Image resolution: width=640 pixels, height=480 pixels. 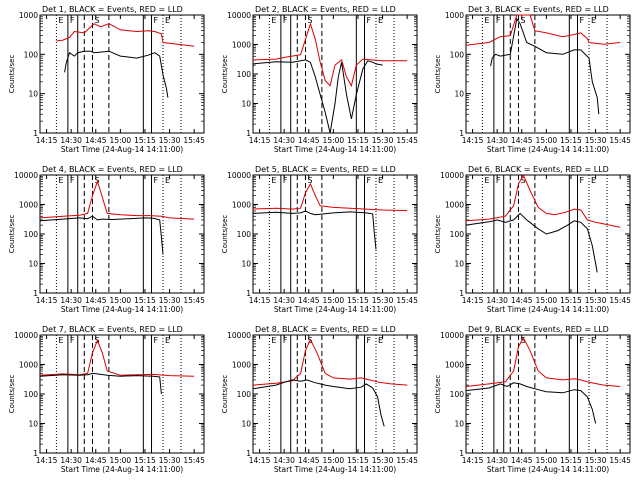 I want to click on x-tick-label-p4: 15:30, so click(x=170, y=300).